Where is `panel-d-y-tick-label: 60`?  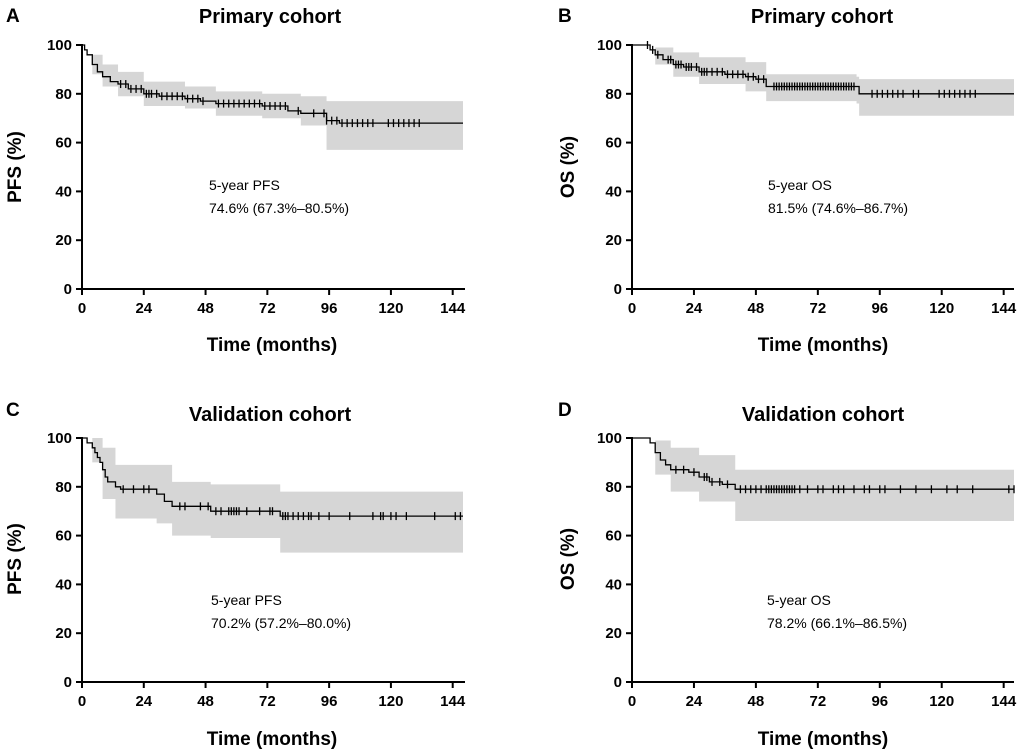
panel-d-y-tick-label: 60 is located at coordinates (613, 536).